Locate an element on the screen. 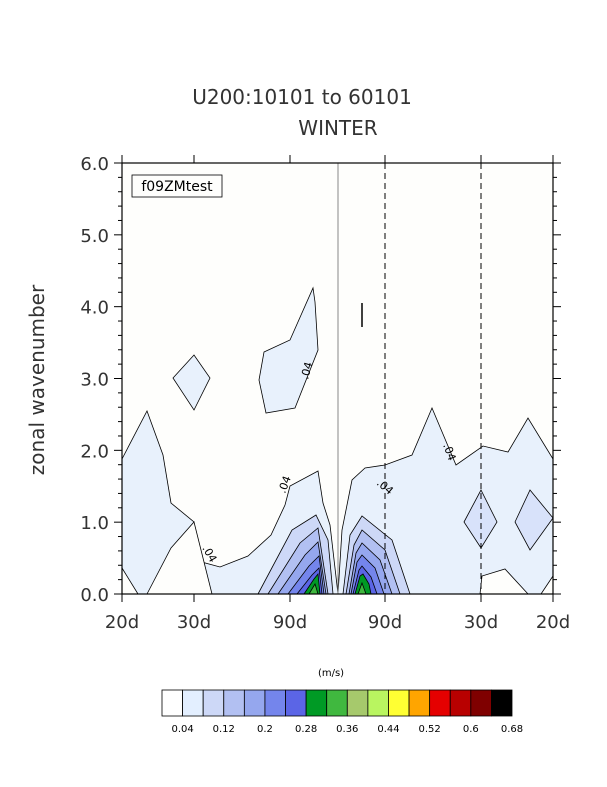 This screenshot has height=787, width=607. case-label-box is located at coordinates (177, 186).